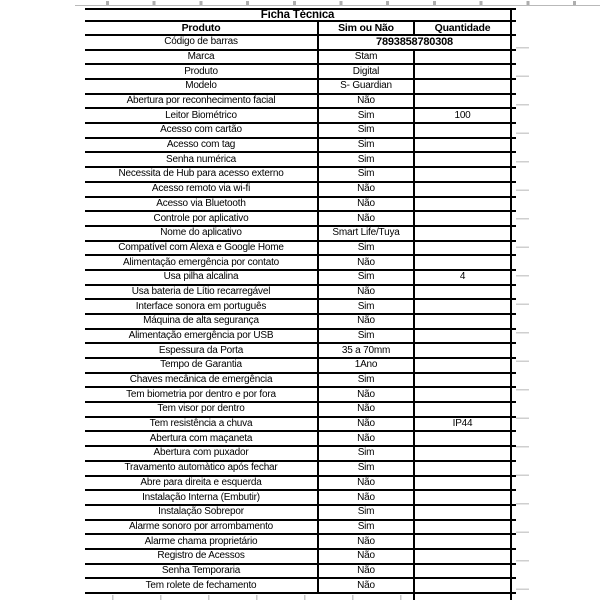  Describe the element at coordinates (202, 321) in the screenshot. I see `produto-cell: Máquina de alta segurança` at that location.